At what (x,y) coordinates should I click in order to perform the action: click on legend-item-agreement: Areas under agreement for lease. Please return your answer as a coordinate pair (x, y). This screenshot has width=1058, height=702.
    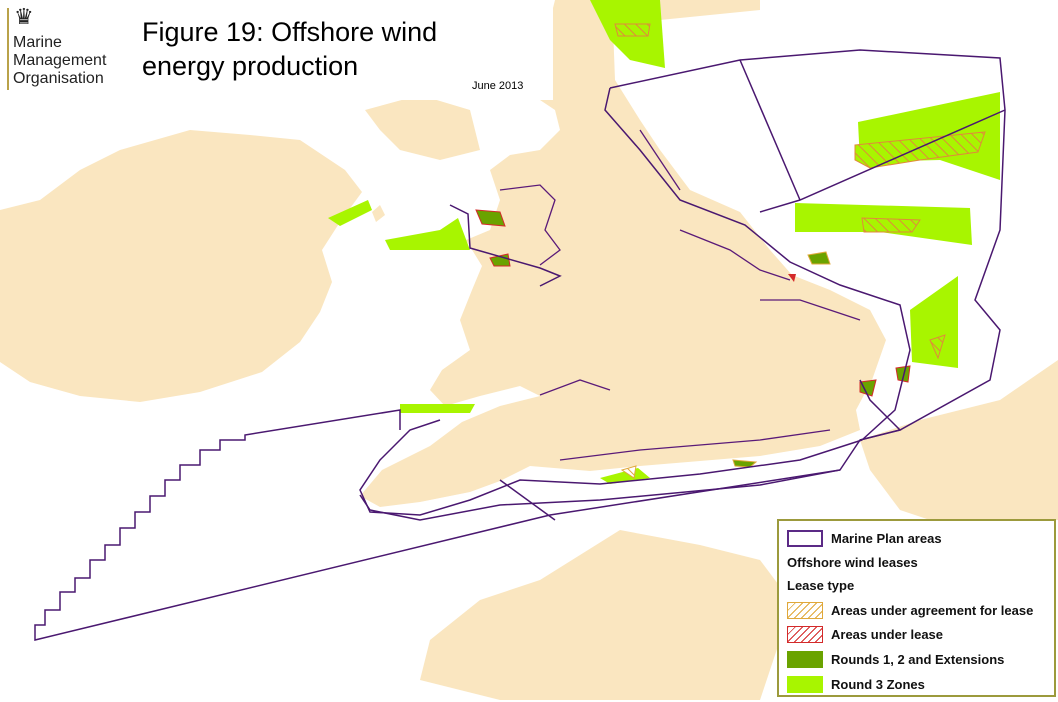
    Looking at the image, I should click on (910, 610).